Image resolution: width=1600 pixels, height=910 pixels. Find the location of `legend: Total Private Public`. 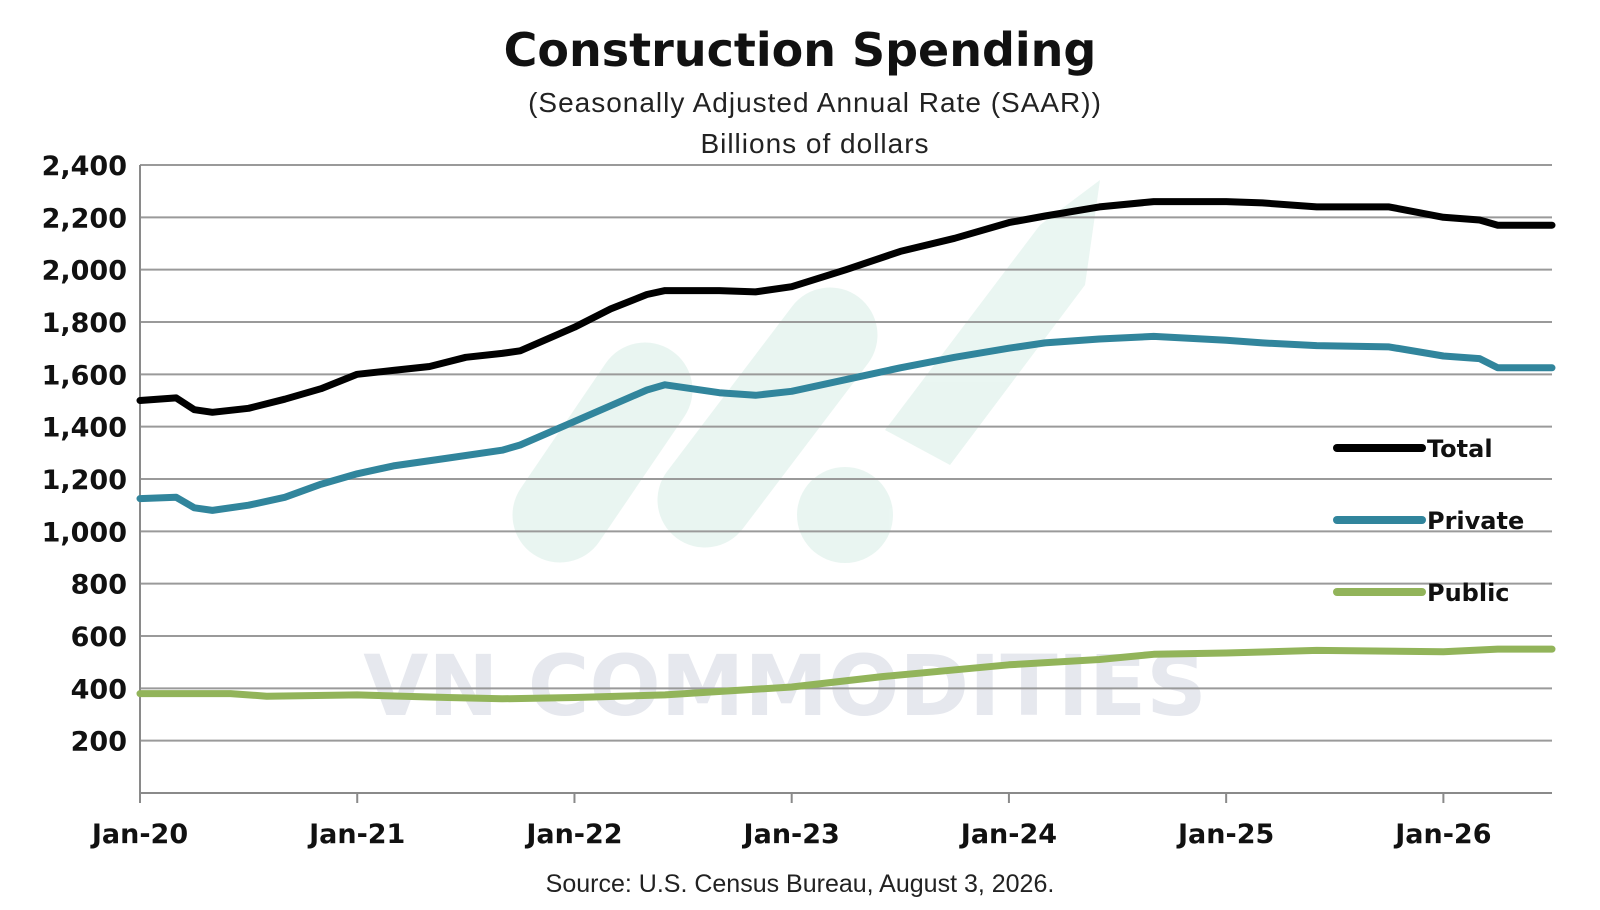

legend: Total Private Public is located at coordinates (1428, 521).